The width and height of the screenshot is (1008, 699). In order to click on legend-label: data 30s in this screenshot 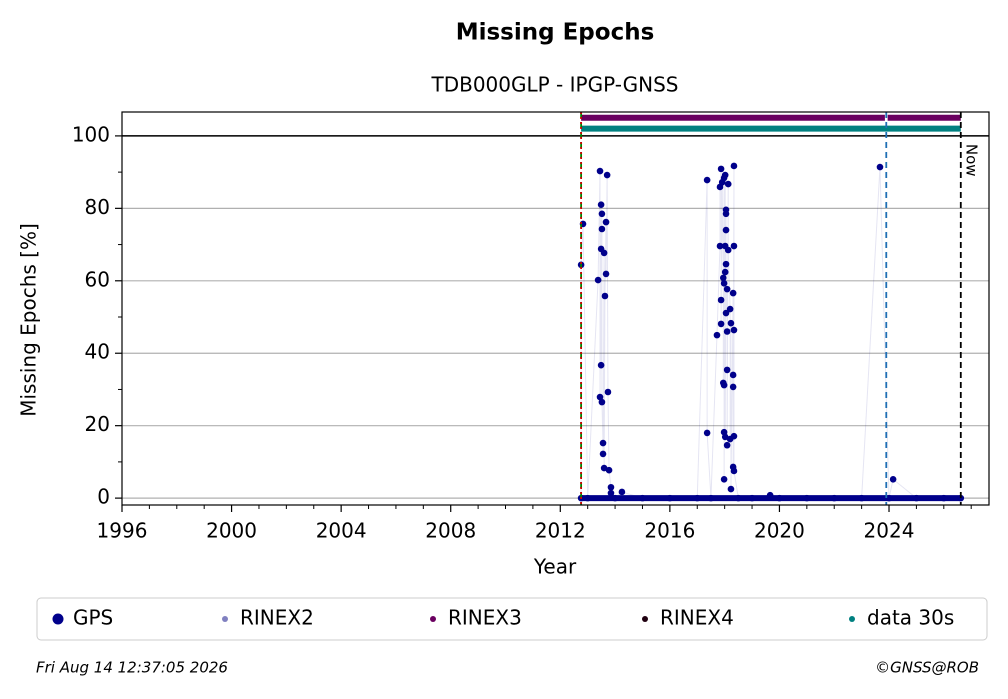, I will do `click(910, 618)`.